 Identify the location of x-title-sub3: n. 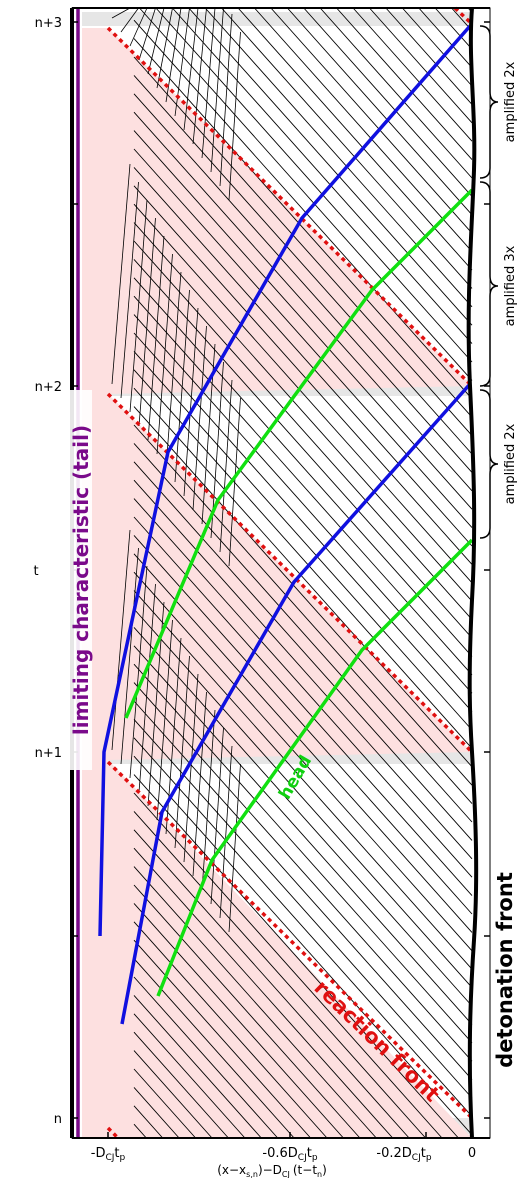
(319, 1174).